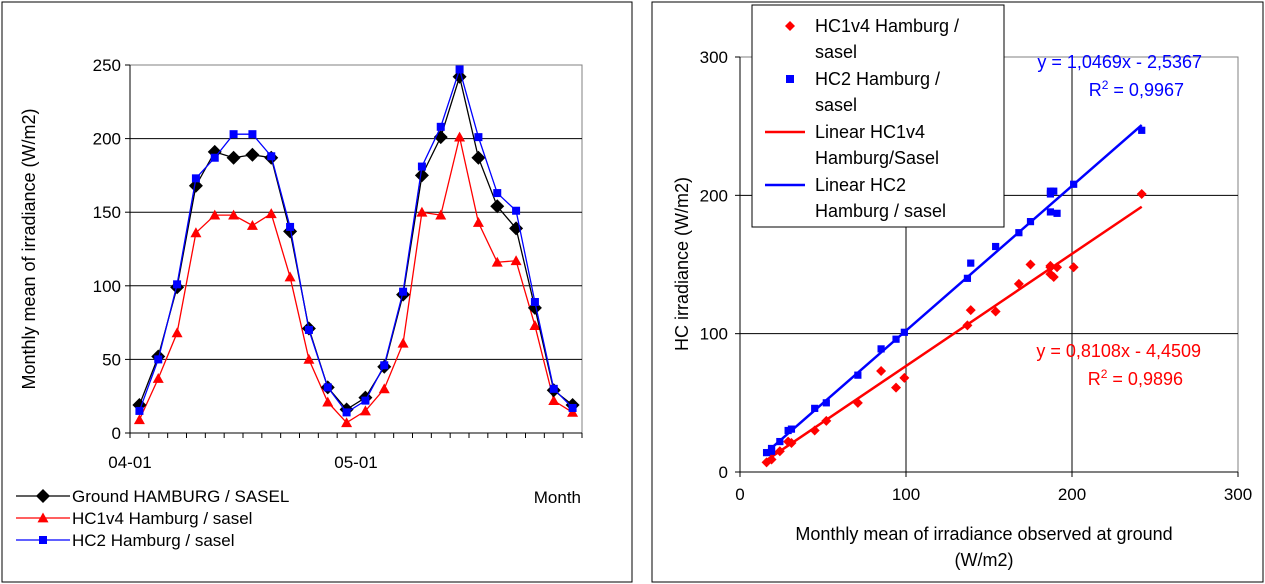 Image resolution: width=1265 pixels, height=584 pixels. Describe the element at coordinates (906, 494) in the screenshot. I see `right-x-tick-label: 100` at that location.